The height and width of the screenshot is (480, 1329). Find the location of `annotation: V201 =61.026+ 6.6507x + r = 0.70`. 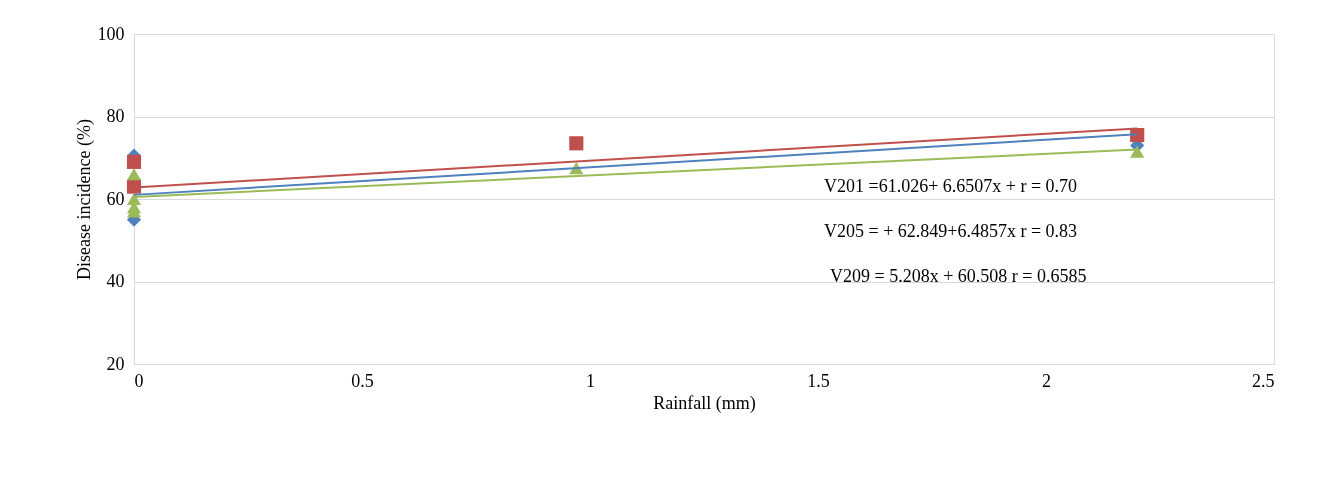

annotation: V201 =61.026+ 6.6507x + r = 0.70 is located at coordinates (951, 186).